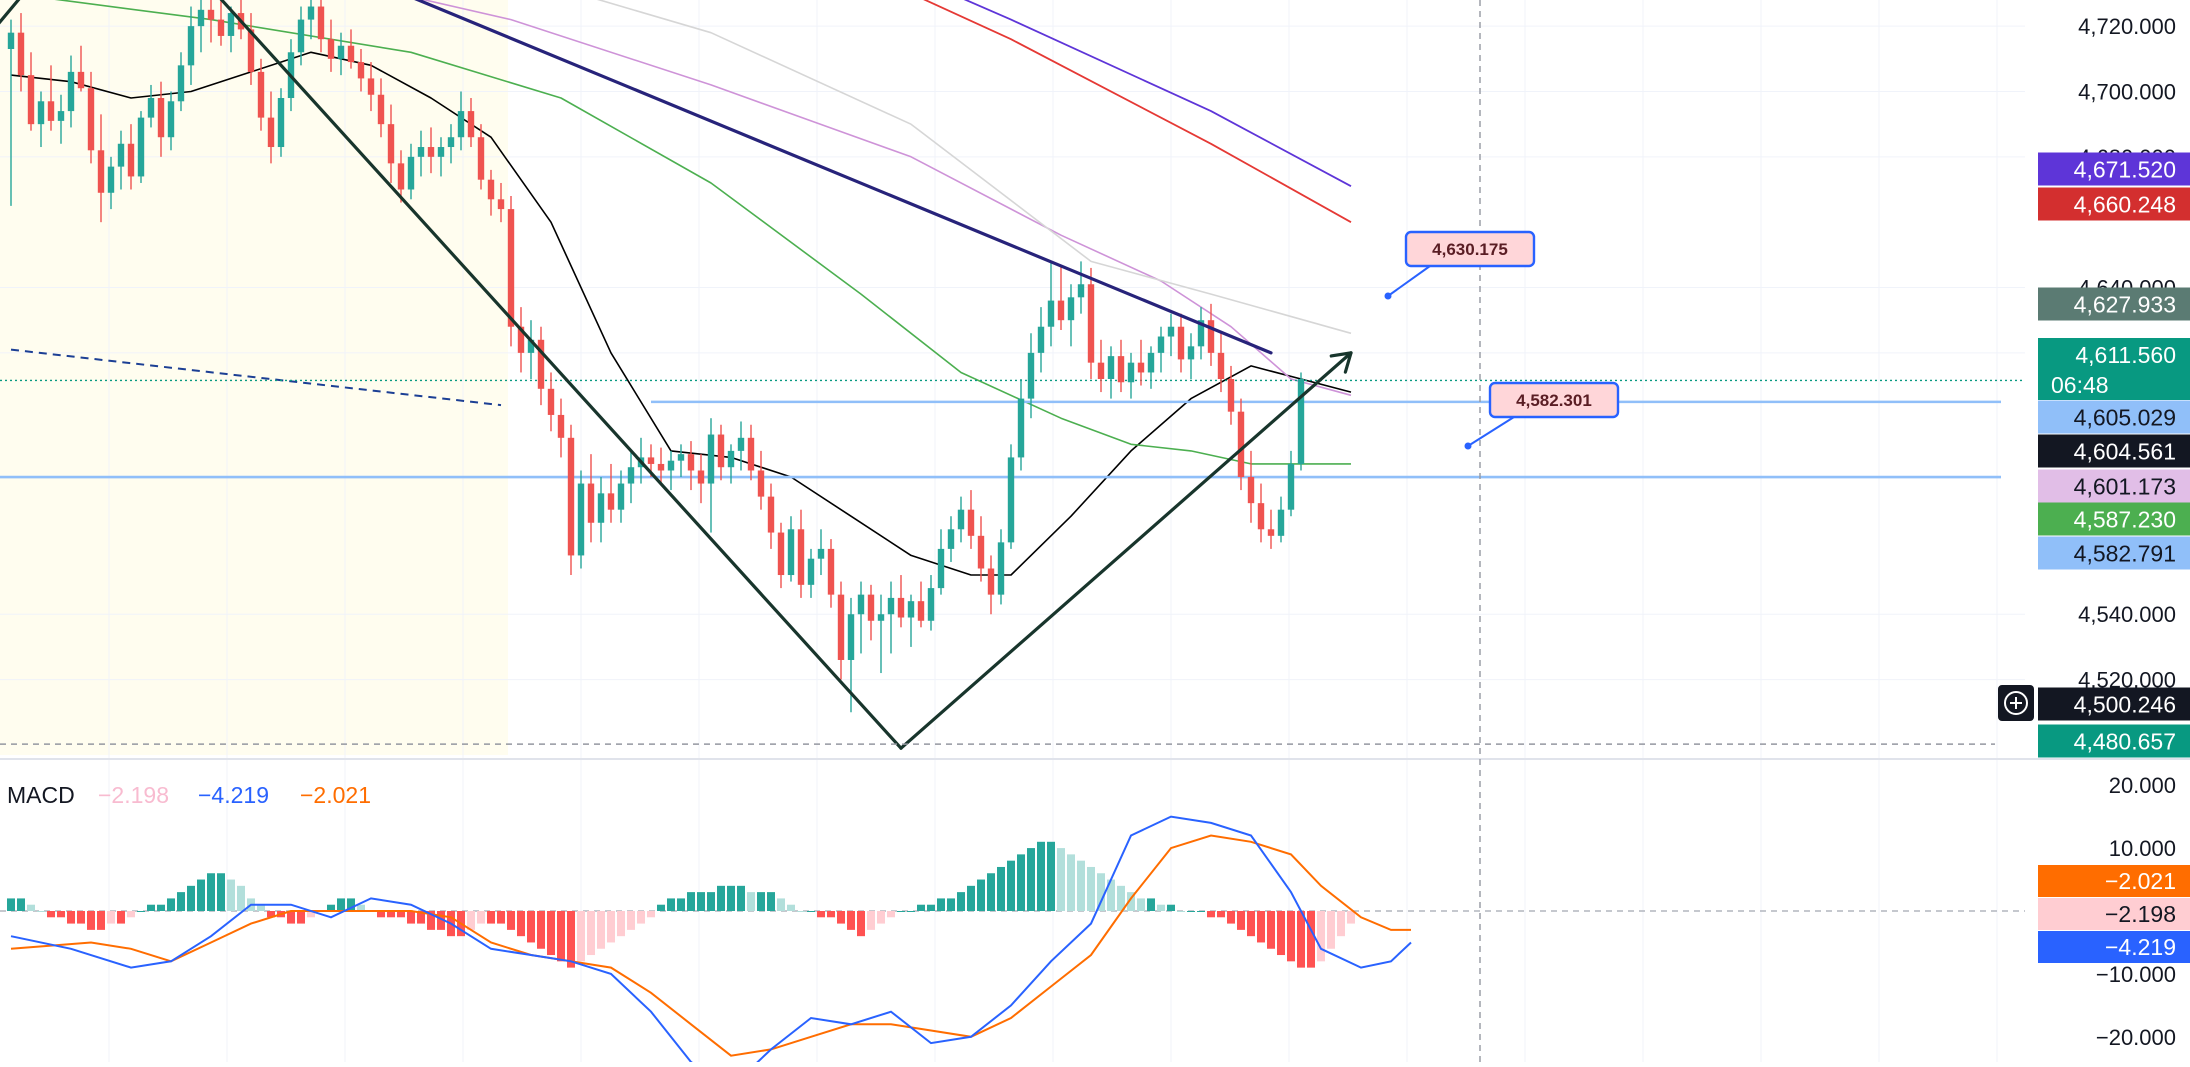 This screenshot has height=1067, width=2190. What do you see at coordinates (256, 377) in the screenshot?
I see `old-trend-dashed` at bounding box center [256, 377].